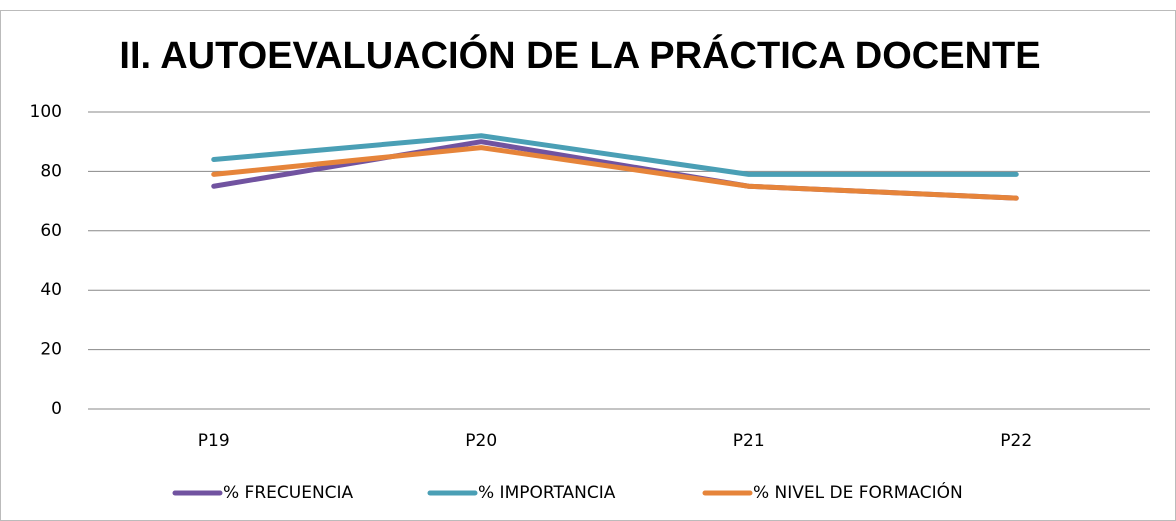  I want to click on y-tick-label: 100, so click(46, 112).